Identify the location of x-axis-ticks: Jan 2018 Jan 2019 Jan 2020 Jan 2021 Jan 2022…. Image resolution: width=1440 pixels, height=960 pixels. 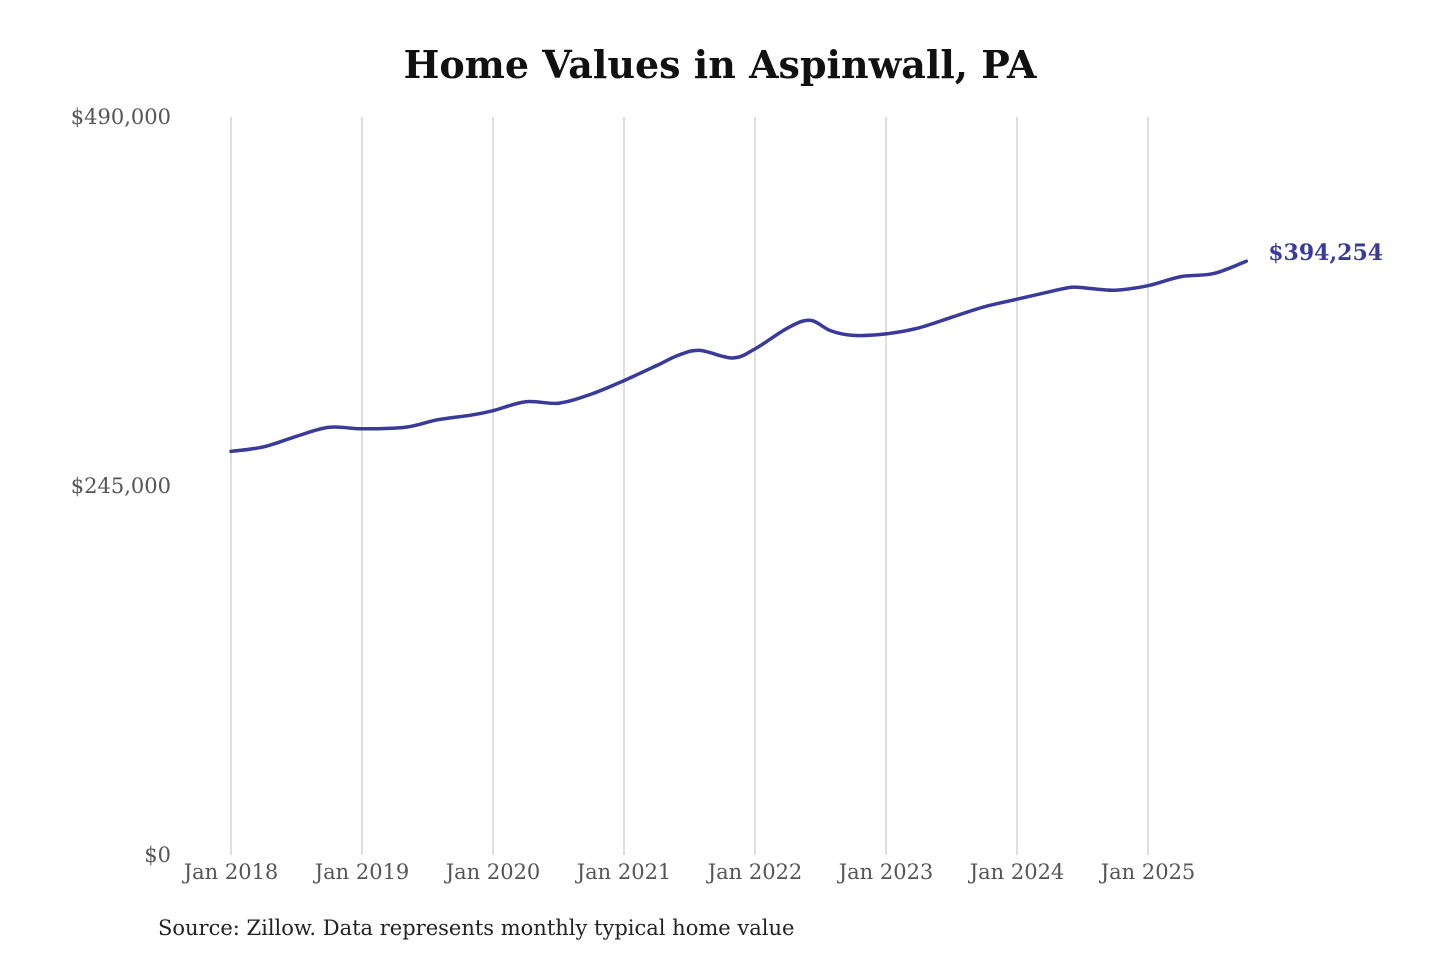
(689, 872).